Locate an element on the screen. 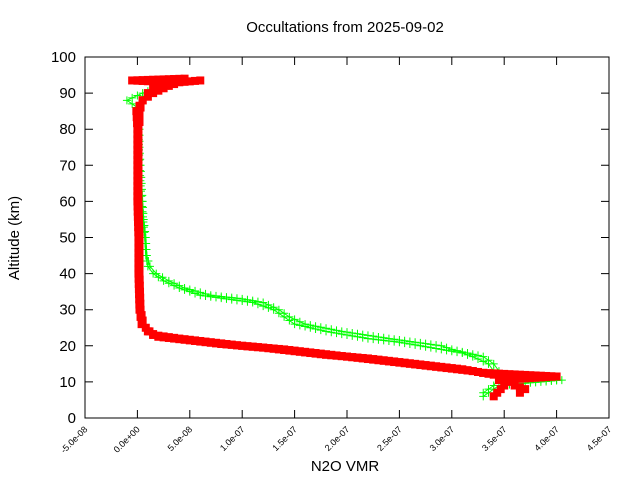 The image size is (640, 480). x-tick-label: 3.5e-07 is located at coordinates (494, 438).